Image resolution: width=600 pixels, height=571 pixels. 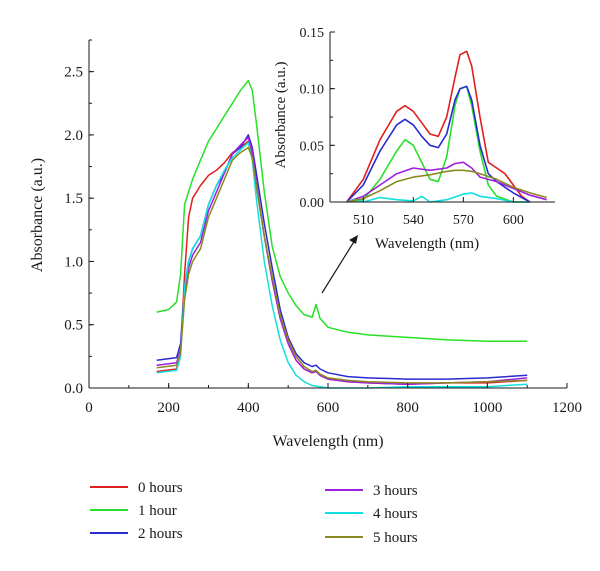 I want to click on inset-y-tick-label: 0.00, so click(x=312, y=203).